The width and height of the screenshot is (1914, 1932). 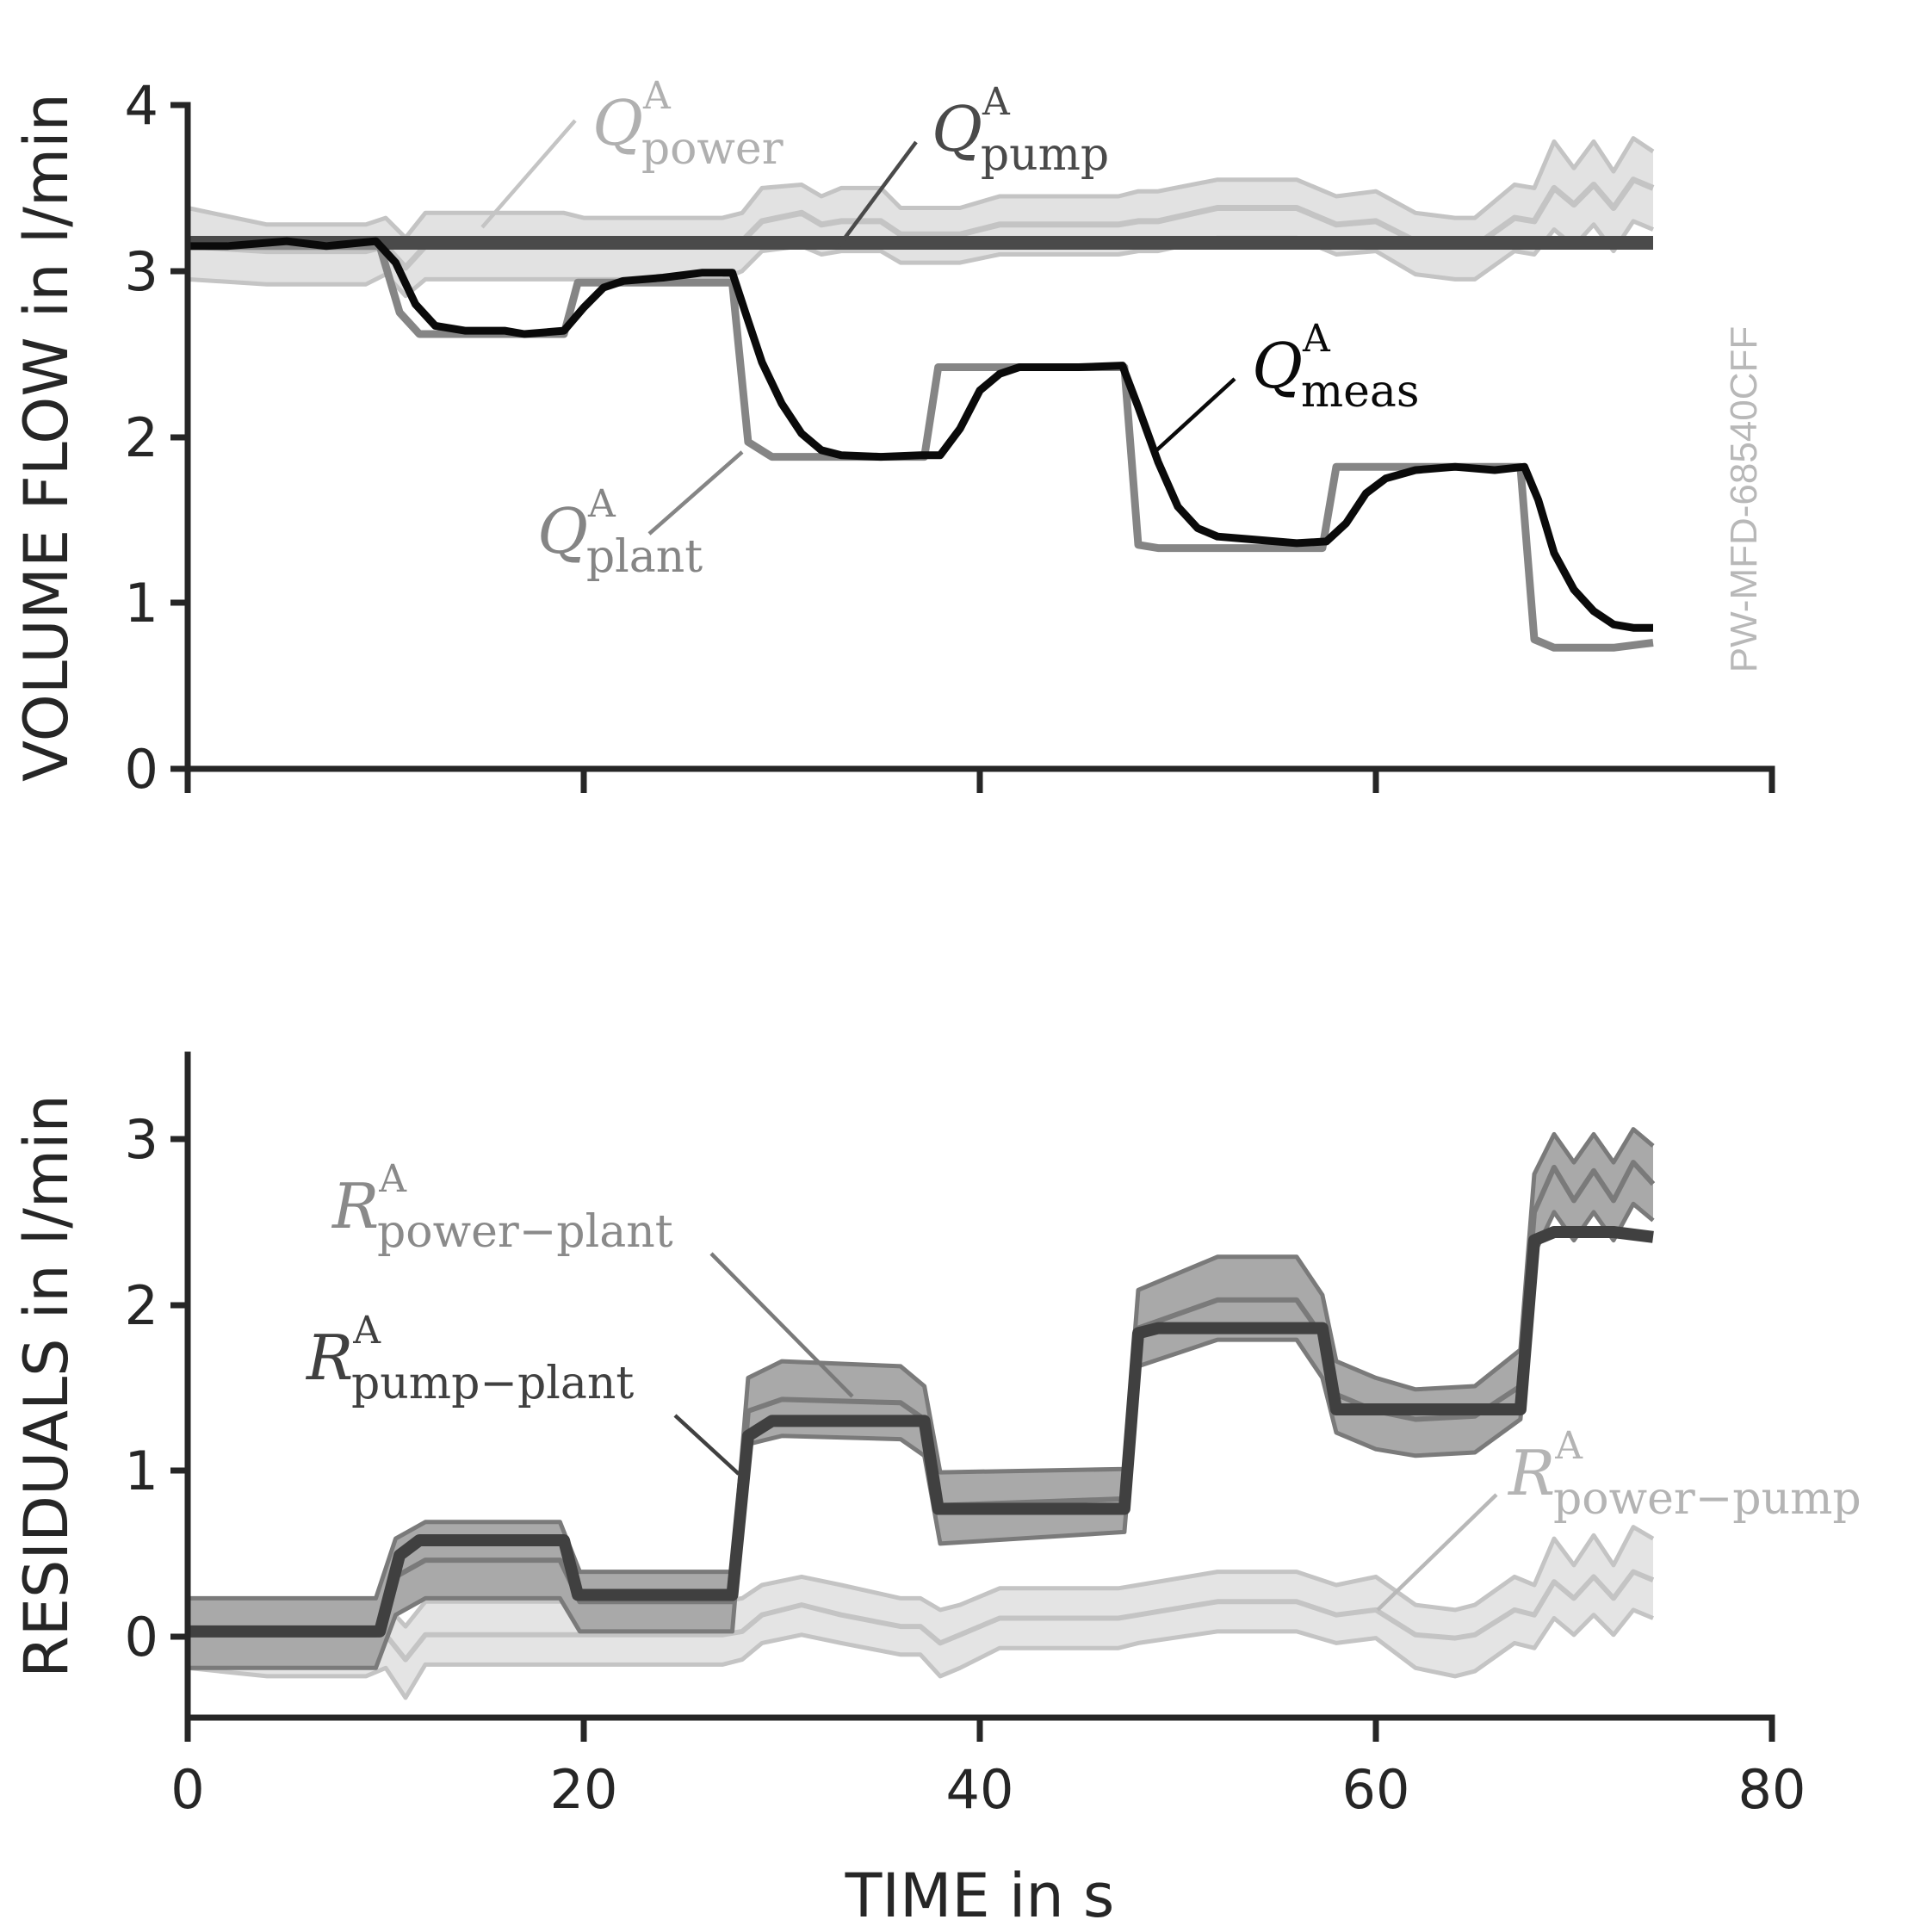 What do you see at coordinates (141, 271) in the screenshot?
I see `top-y-tick-label: 3` at bounding box center [141, 271].